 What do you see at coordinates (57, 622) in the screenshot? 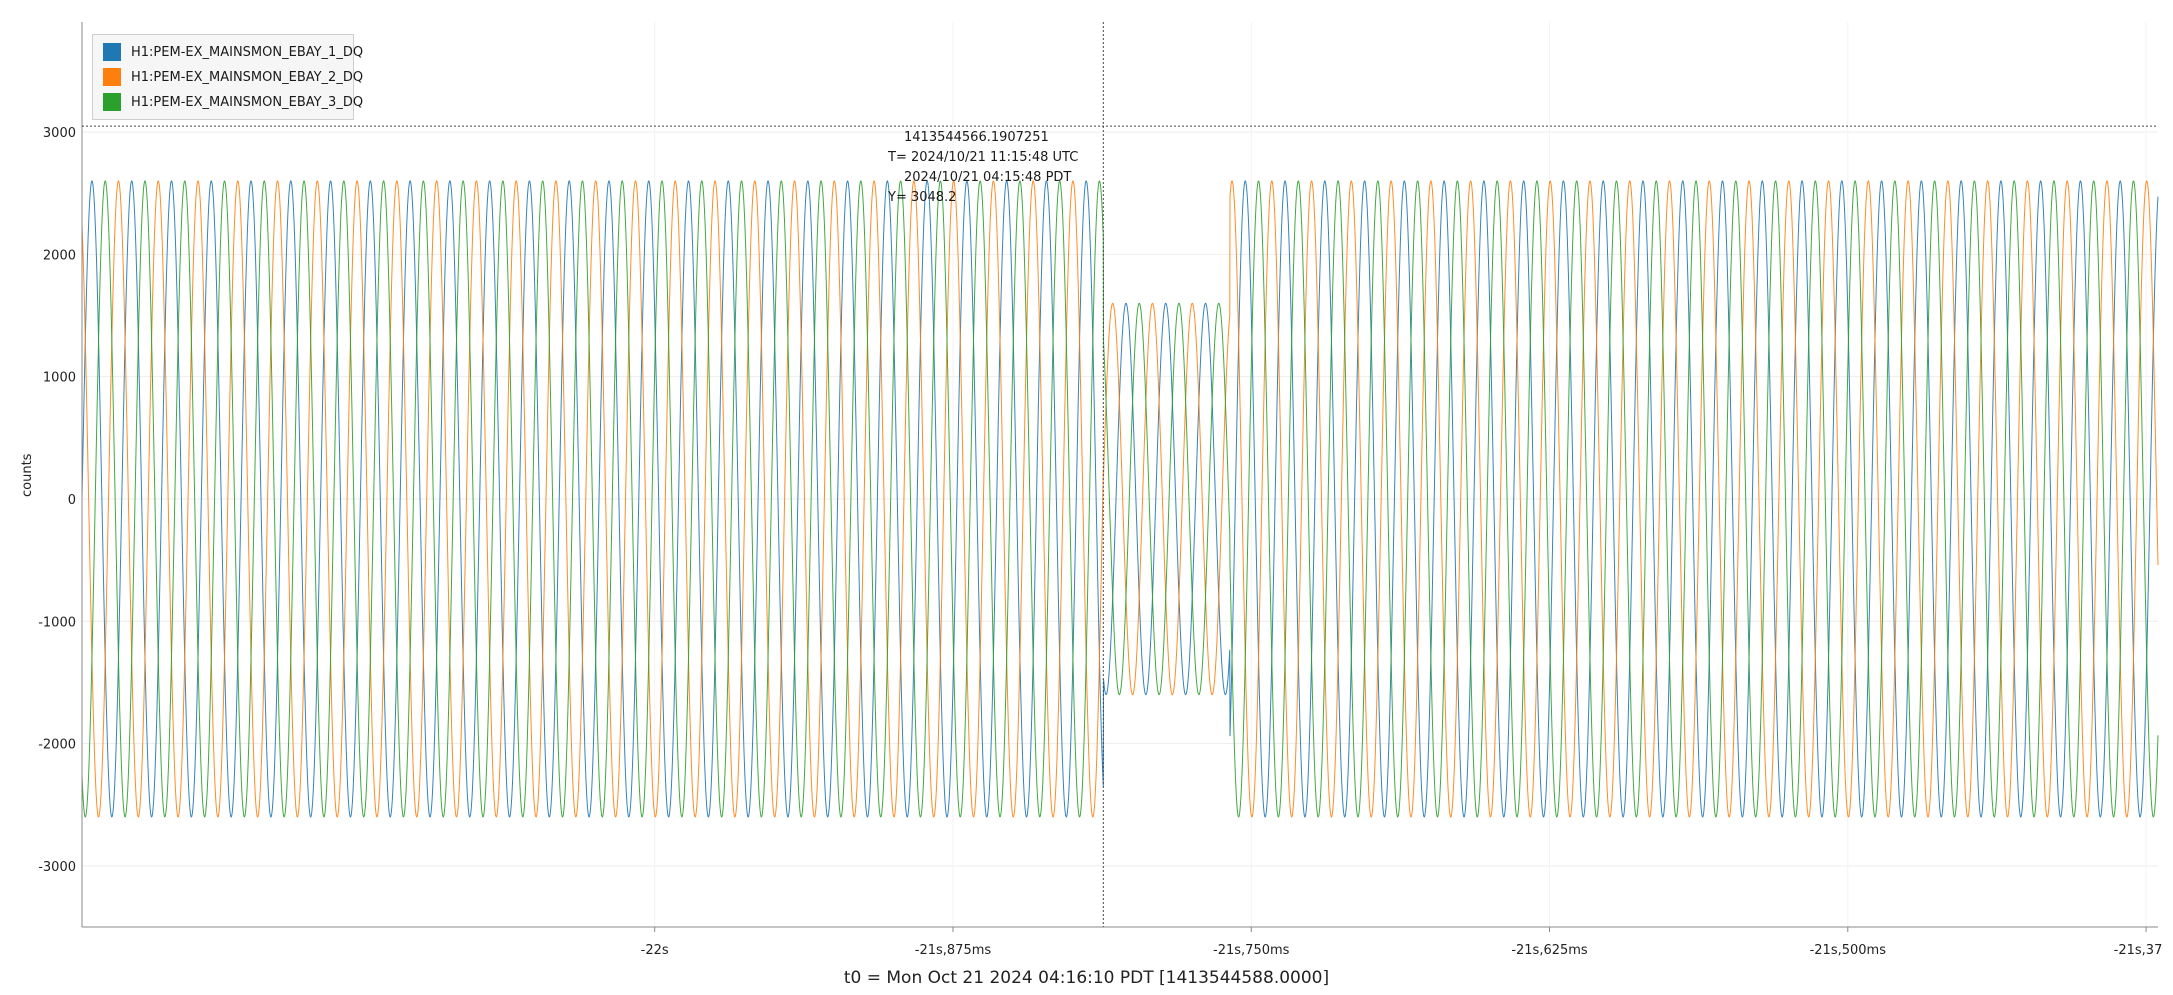
I see `y-tick-label: -1000` at bounding box center [57, 622].